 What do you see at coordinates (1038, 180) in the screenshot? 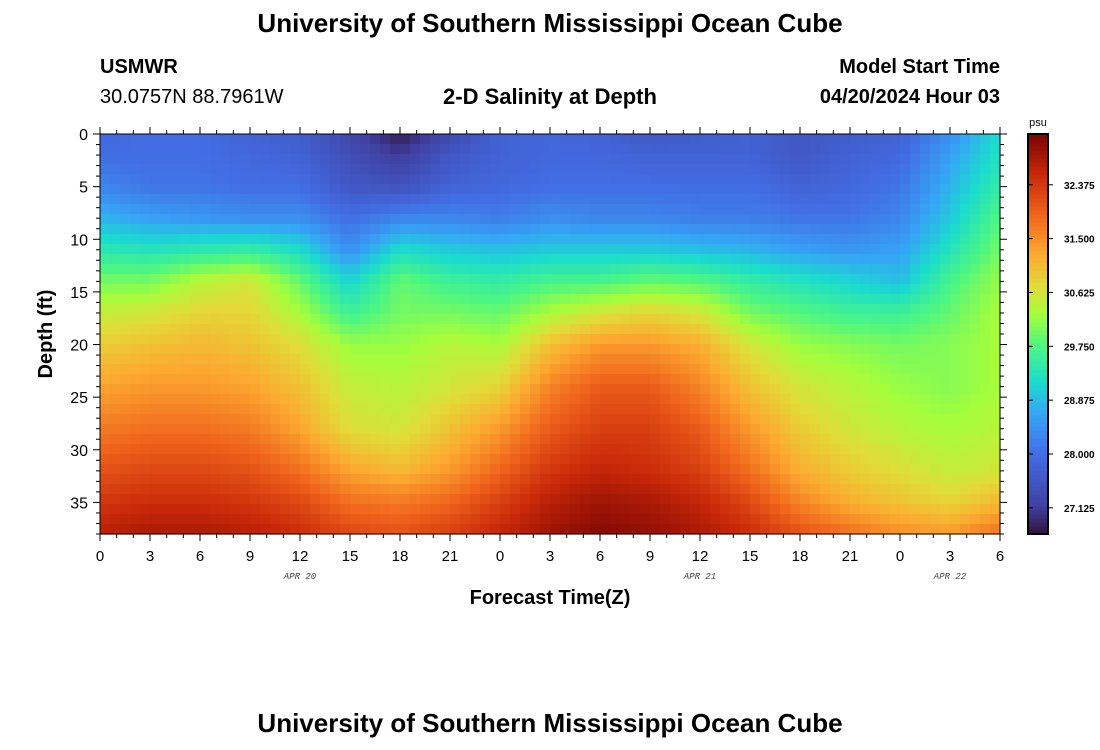
I see `colorbar-segment` at bounding box center [1038, 180].